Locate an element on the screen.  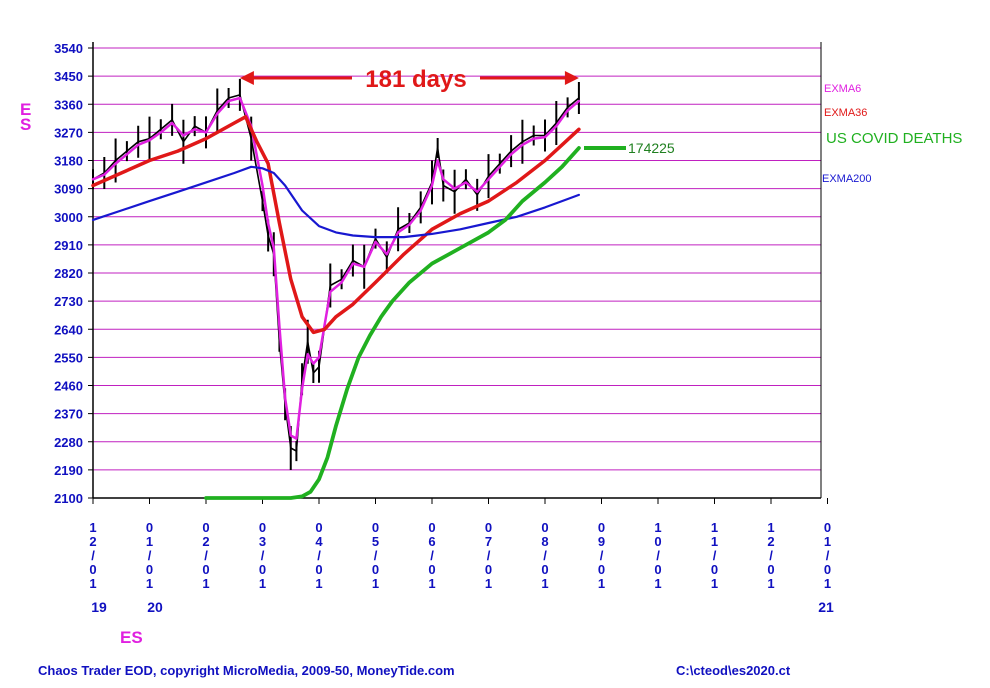
y-tick-label: 2550 is located at coordinates (68, 357).